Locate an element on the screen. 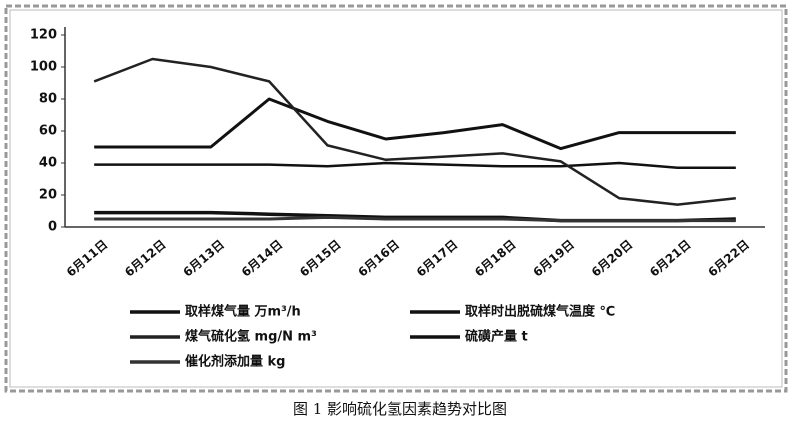 Image resolution: width=800 pixels, height=429 pixels. x-tick-label: 6月18日 is located at coordinates (495, 258).